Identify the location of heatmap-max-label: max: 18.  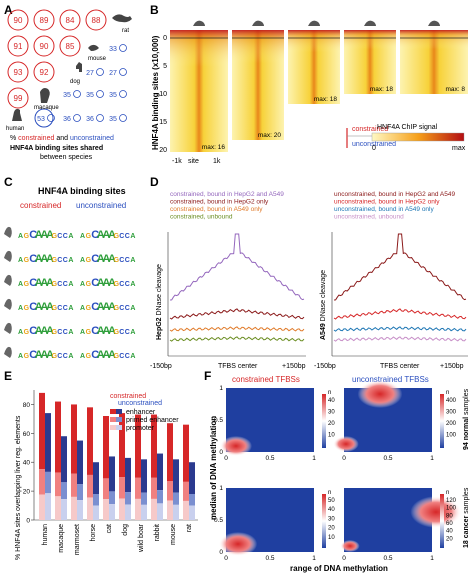
(326, 99).